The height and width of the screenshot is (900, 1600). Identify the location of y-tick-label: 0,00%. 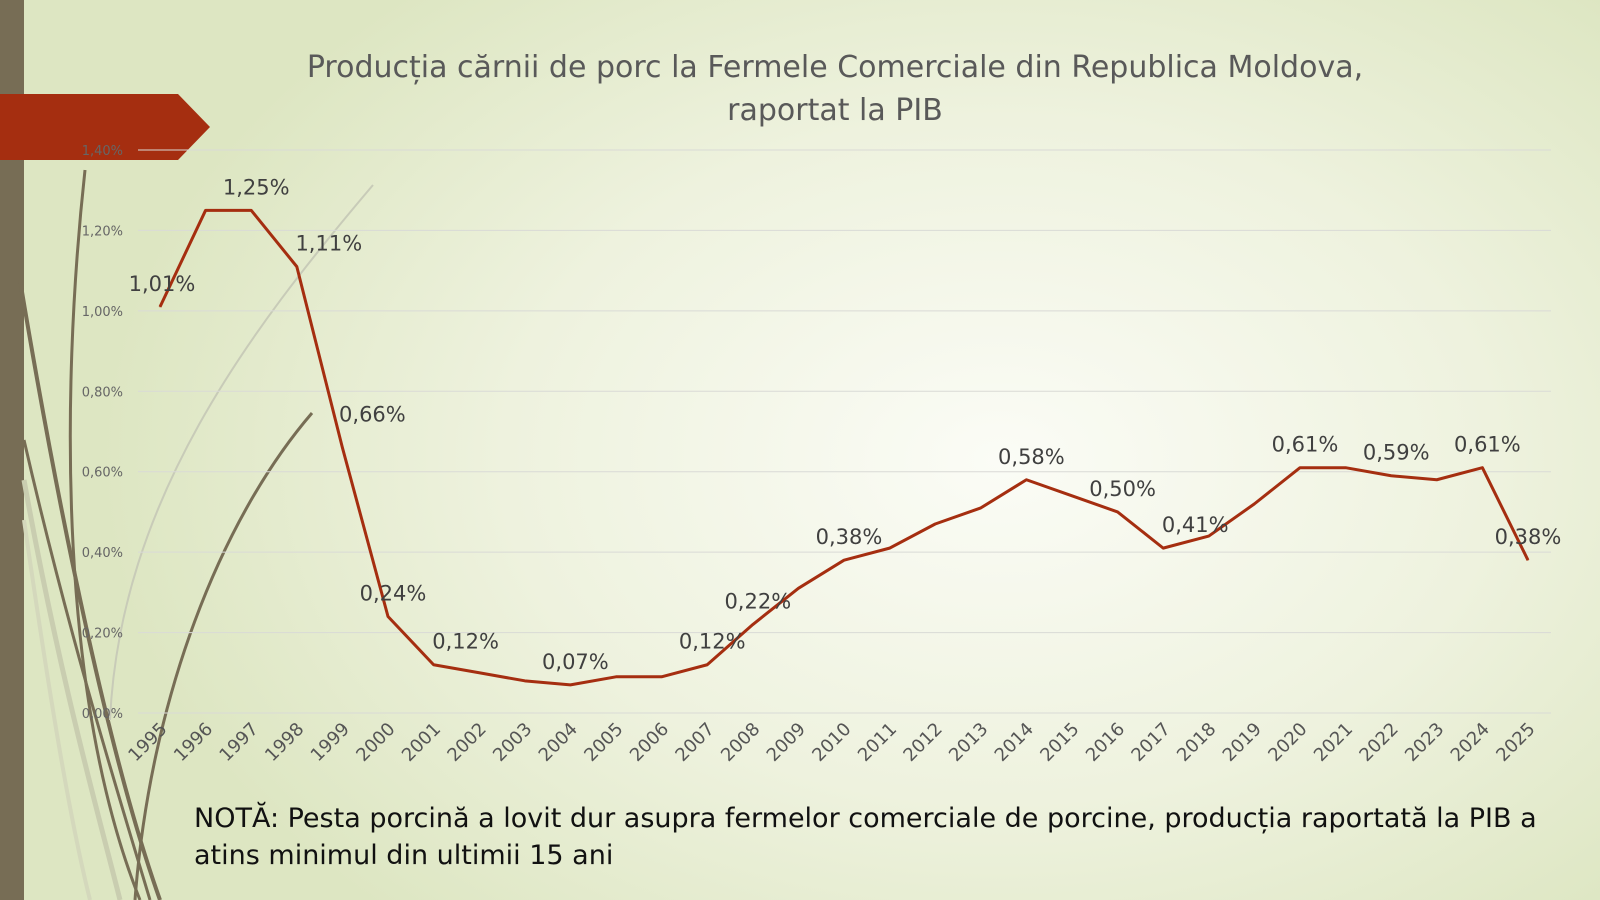
(102, 714).